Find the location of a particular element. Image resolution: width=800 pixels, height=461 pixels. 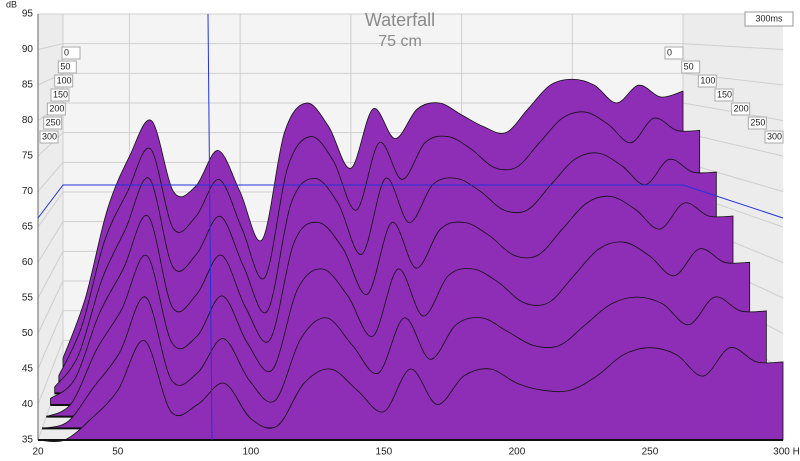

z-tick-label-left: 300 is located at coordinates (49, 136).